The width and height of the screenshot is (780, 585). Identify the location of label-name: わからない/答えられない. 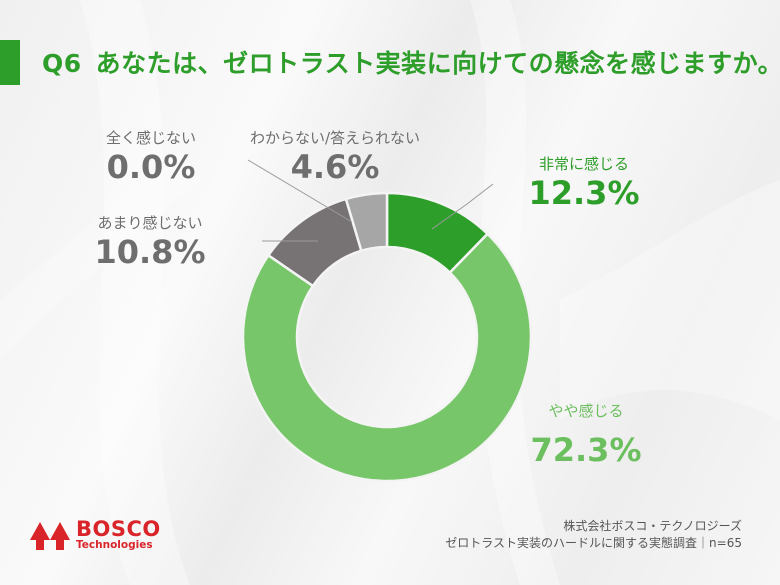
(335, 138).